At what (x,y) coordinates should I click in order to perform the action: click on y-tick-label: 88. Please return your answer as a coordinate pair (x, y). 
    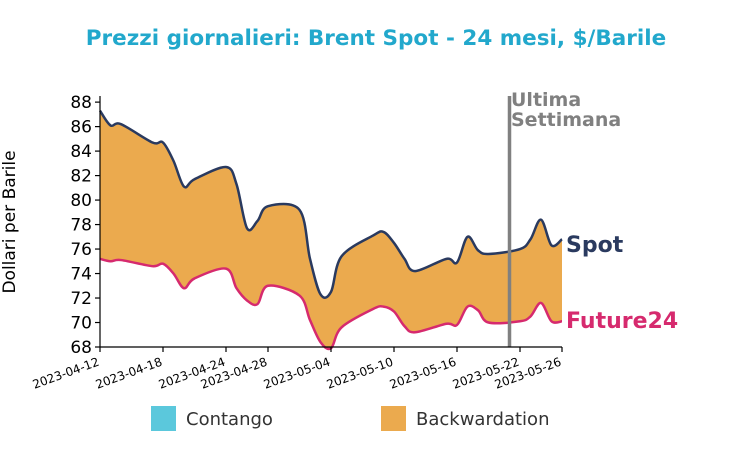
    Looking at the image, I should click on (81, 103).